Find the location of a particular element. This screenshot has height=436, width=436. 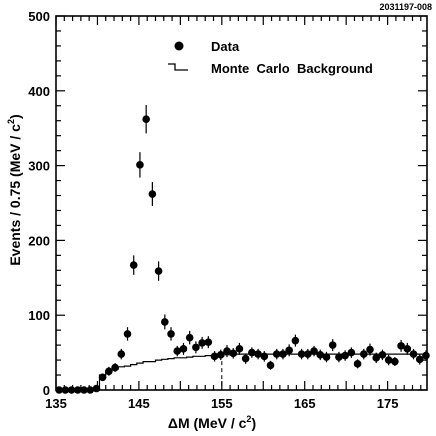

legend-data-label: Data is located at coordinates (225, 46).